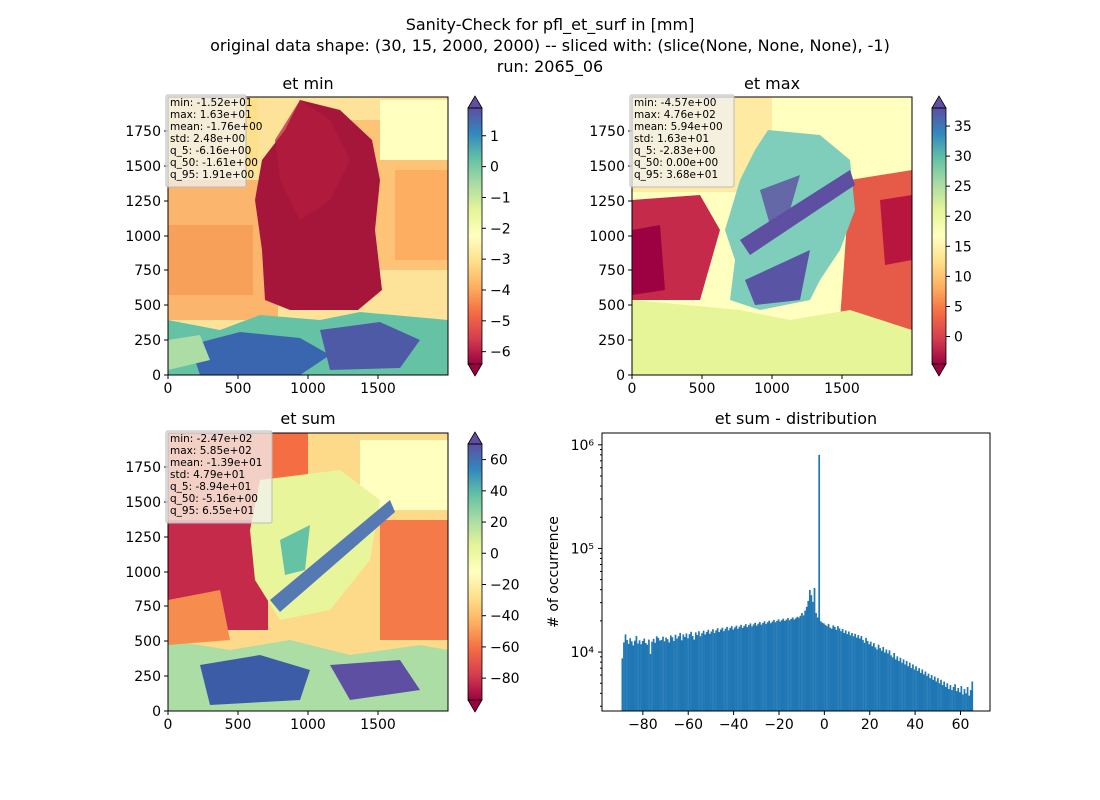 The width and height of the screenshot is (1100, 800). What do you see at coordinates (212, 175) in the screenshot?
I see `stat-line: q_95: 1.91e+00` at bounding box center [212, 175].